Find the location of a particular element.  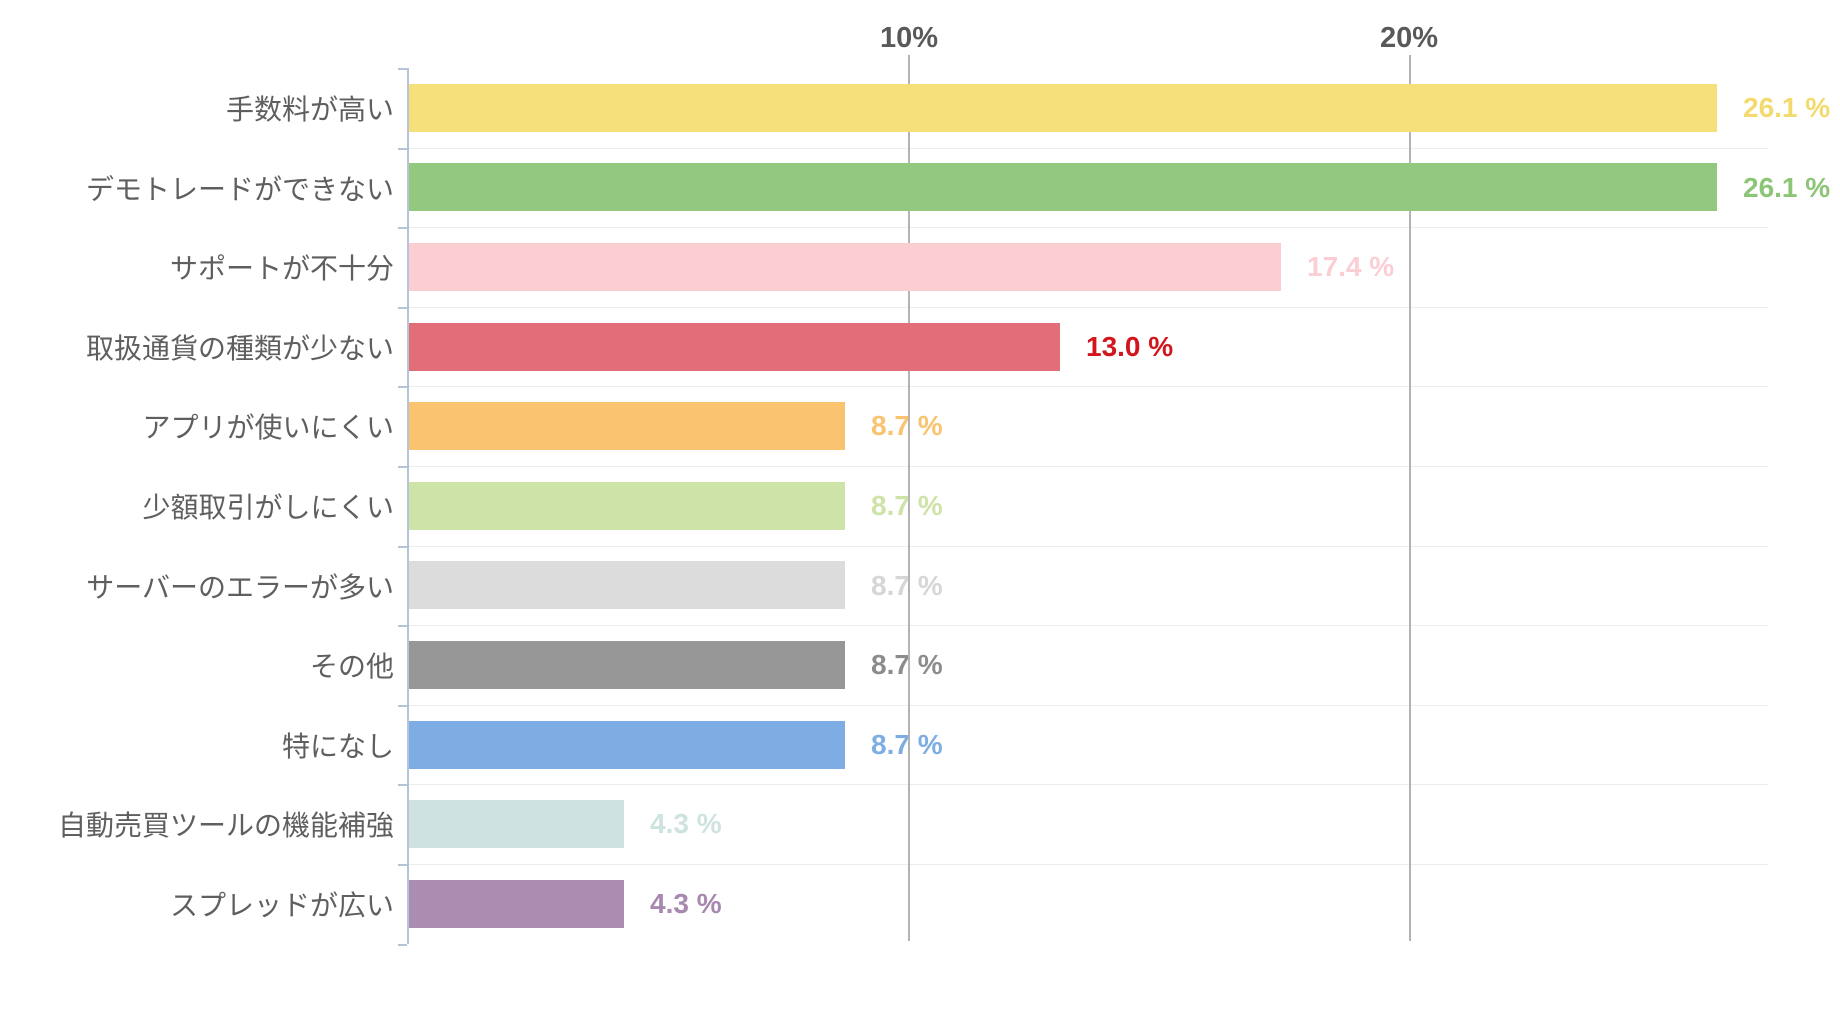

x-tick-label-20: 20% is located at coordinates (1409, 38).